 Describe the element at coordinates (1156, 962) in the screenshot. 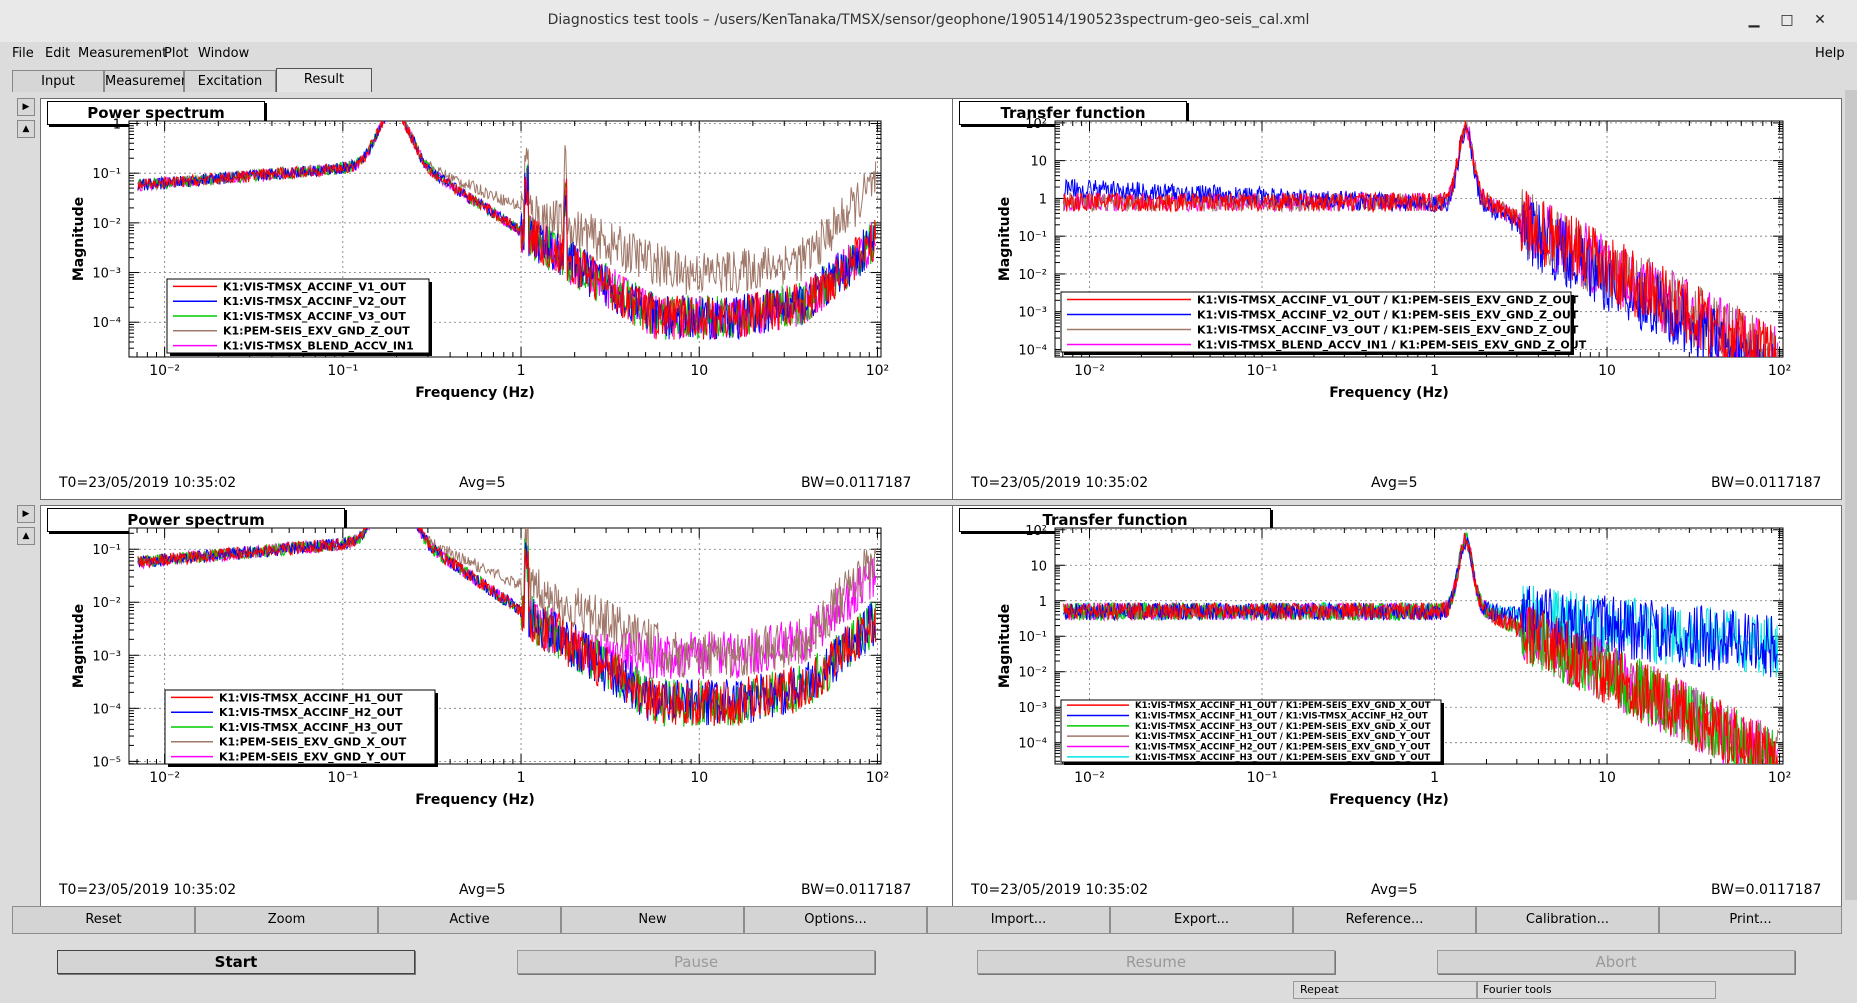

I see `resume-button: Resume` at that location.